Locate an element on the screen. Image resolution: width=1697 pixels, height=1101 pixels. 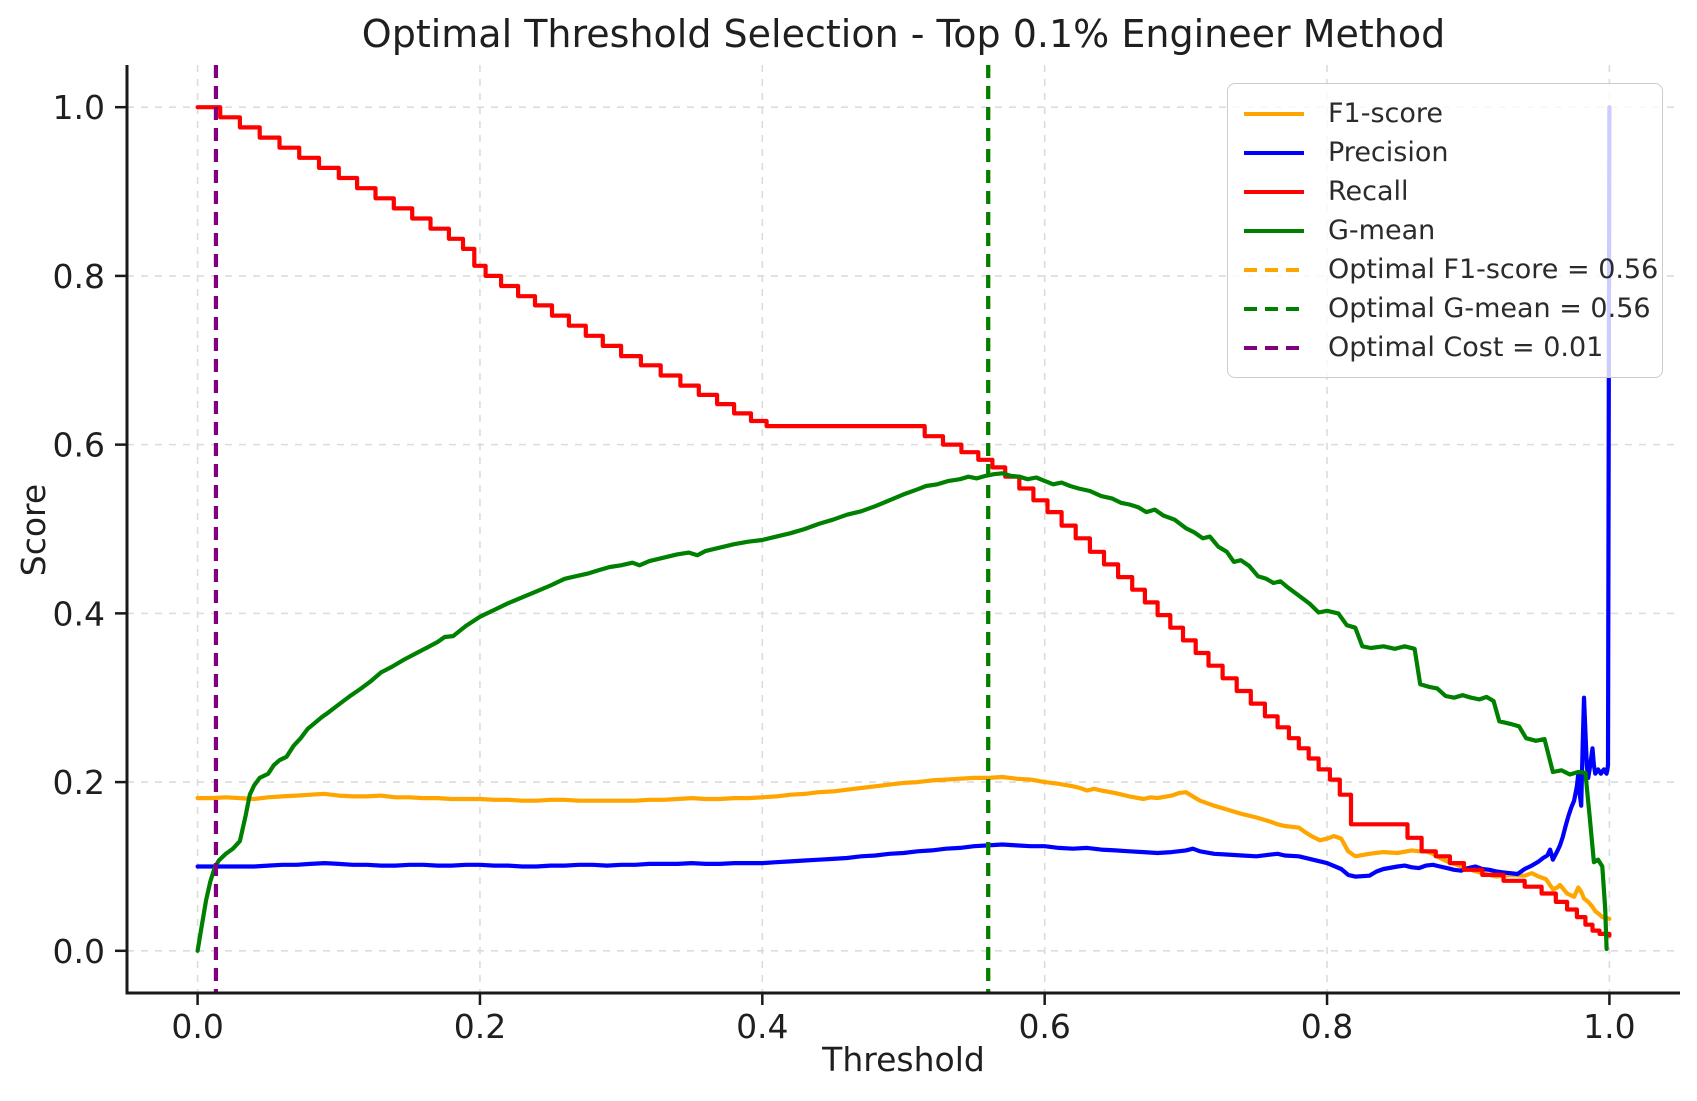
legend-item-optimal-cost: Optimal Cost = 0.01 is located at coordinates (1445, 347).